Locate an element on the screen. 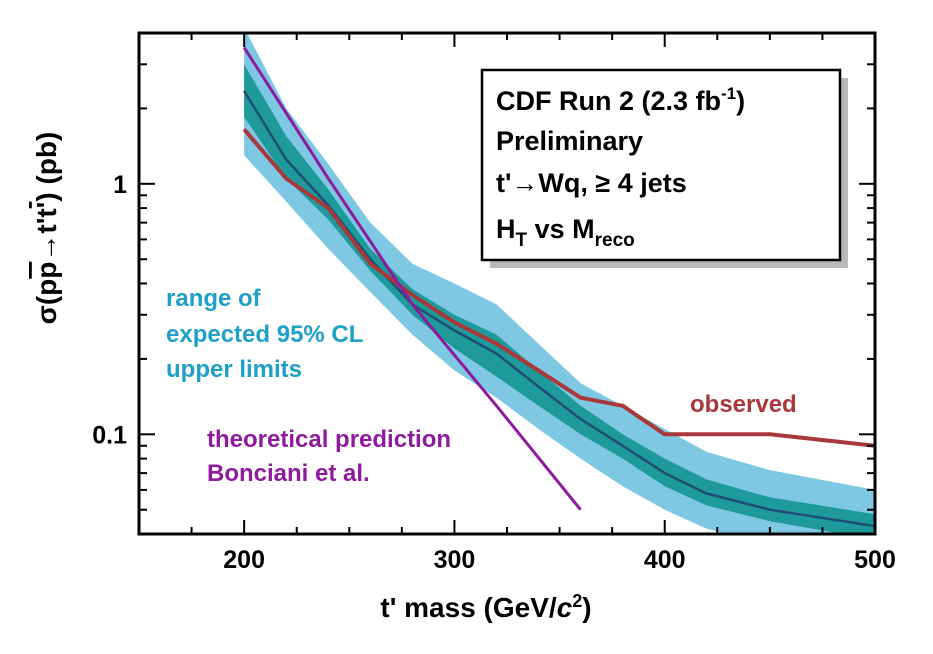 The width and height of the screenshot is (933, 654). x-tick-label: 200 is located at coordinates (244, 560).